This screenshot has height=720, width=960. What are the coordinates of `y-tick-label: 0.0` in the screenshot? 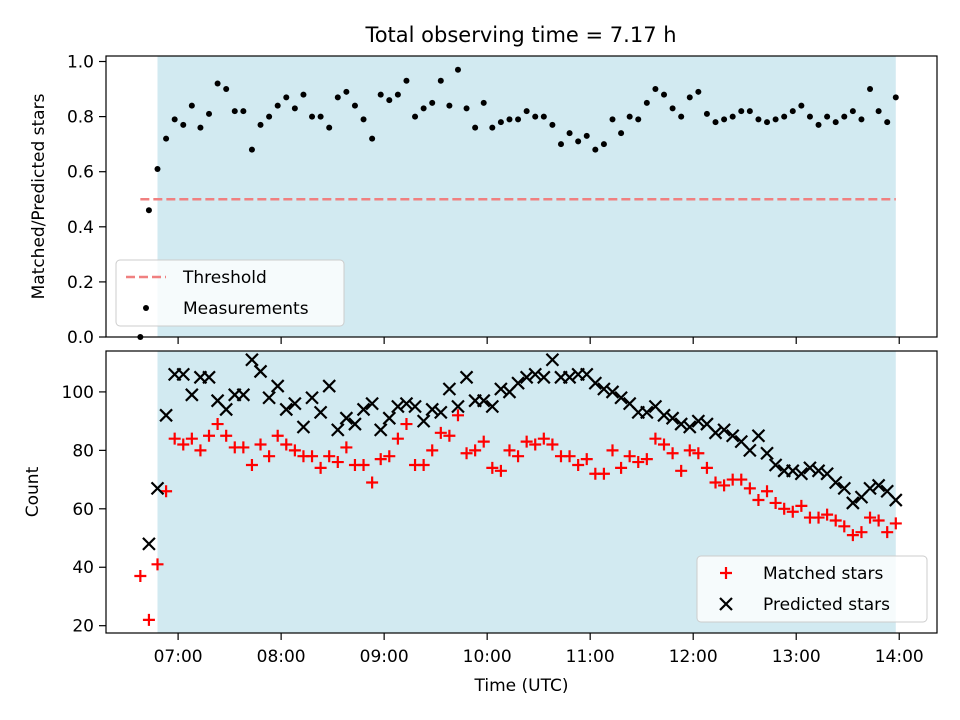 It's located at (80, 338).